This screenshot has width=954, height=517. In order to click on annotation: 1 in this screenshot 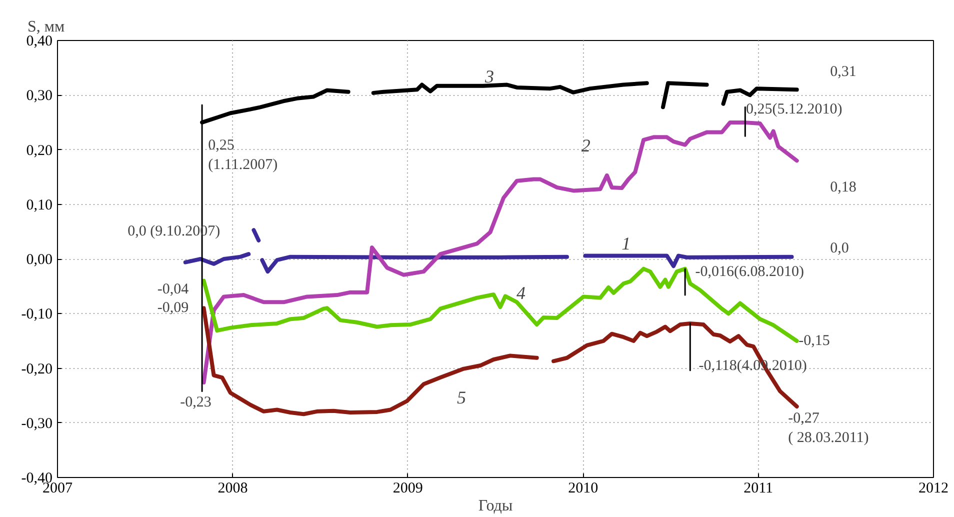, I will do `click(626, 244)`.